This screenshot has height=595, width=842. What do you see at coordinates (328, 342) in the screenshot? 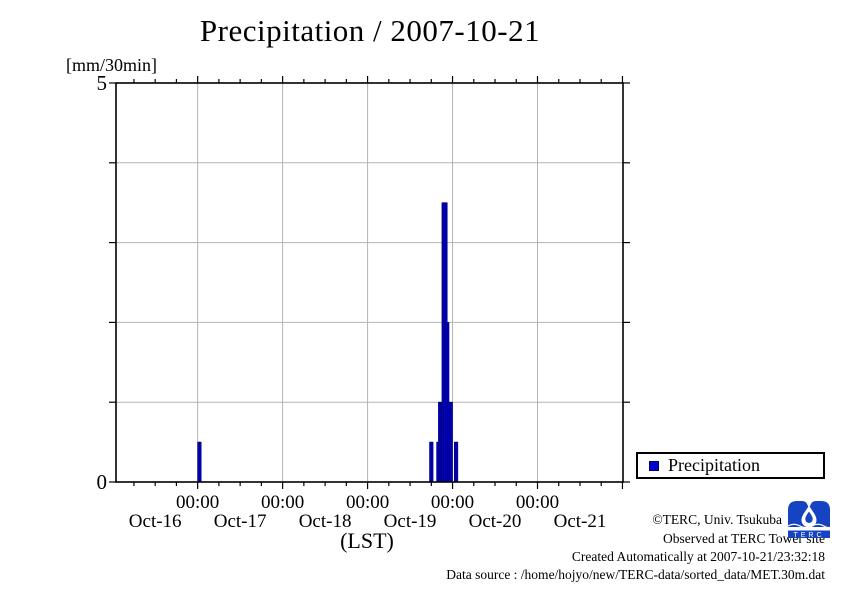
I see `bars` at bounding box center [328, 342].